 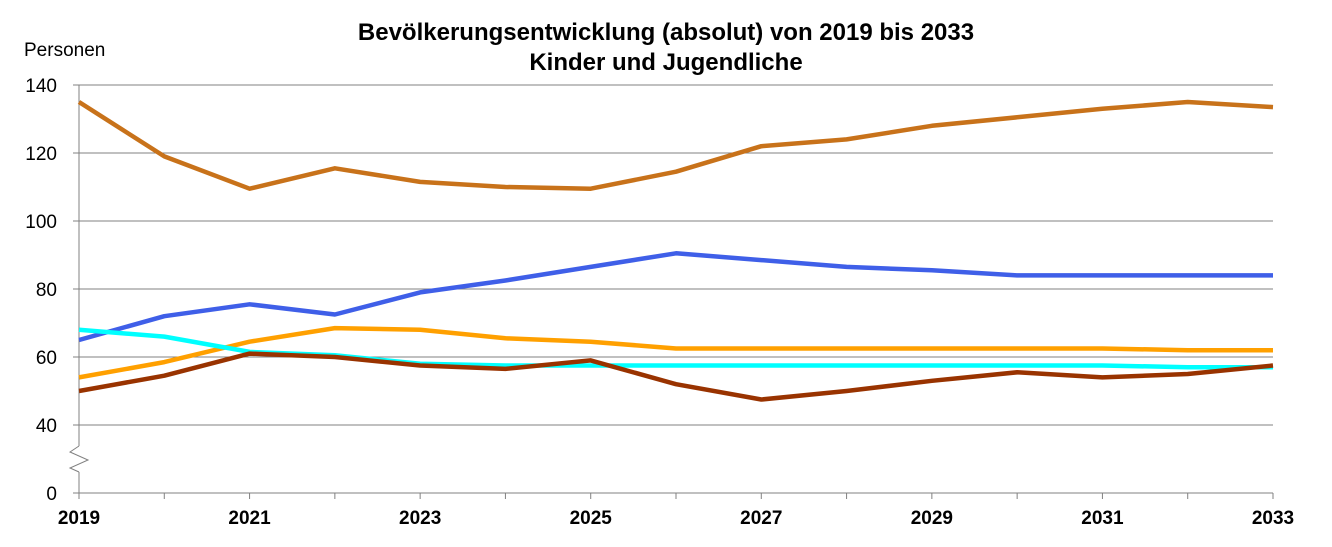 What do you see at coordinates (51, 494) in the screenshot?
I see `y-tick-label: 0` at bounding box center [51, 494].